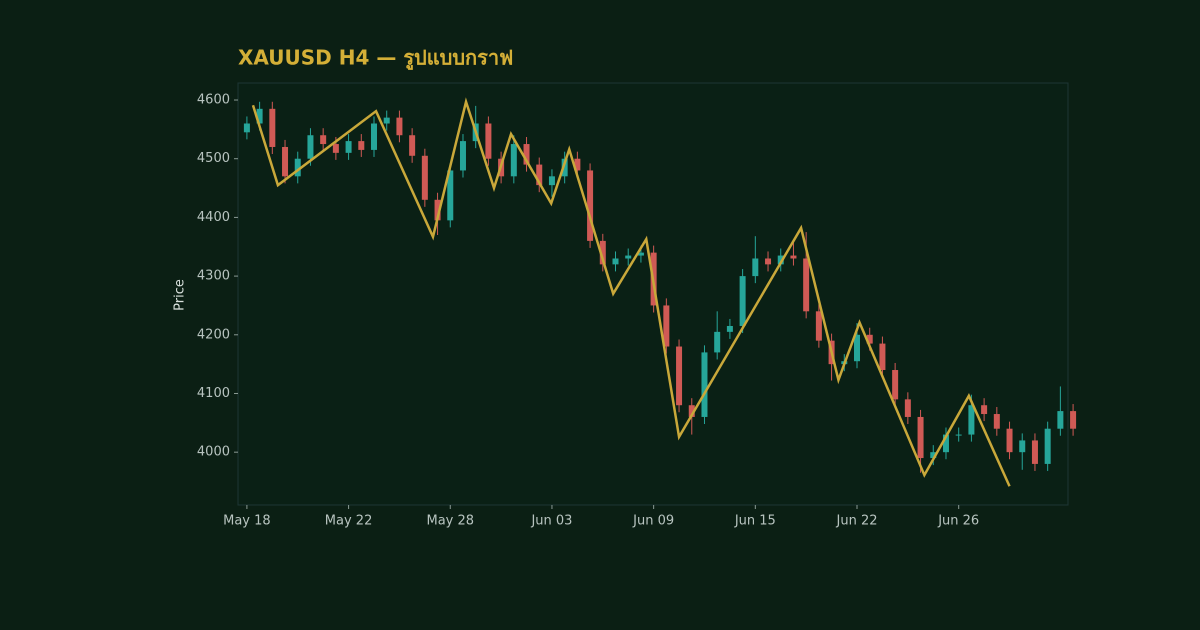  What do you see at coordinates (551, 521) in the screenshot?
I see `x-tick-label: Jun 03` at bounding box center [551, 521].